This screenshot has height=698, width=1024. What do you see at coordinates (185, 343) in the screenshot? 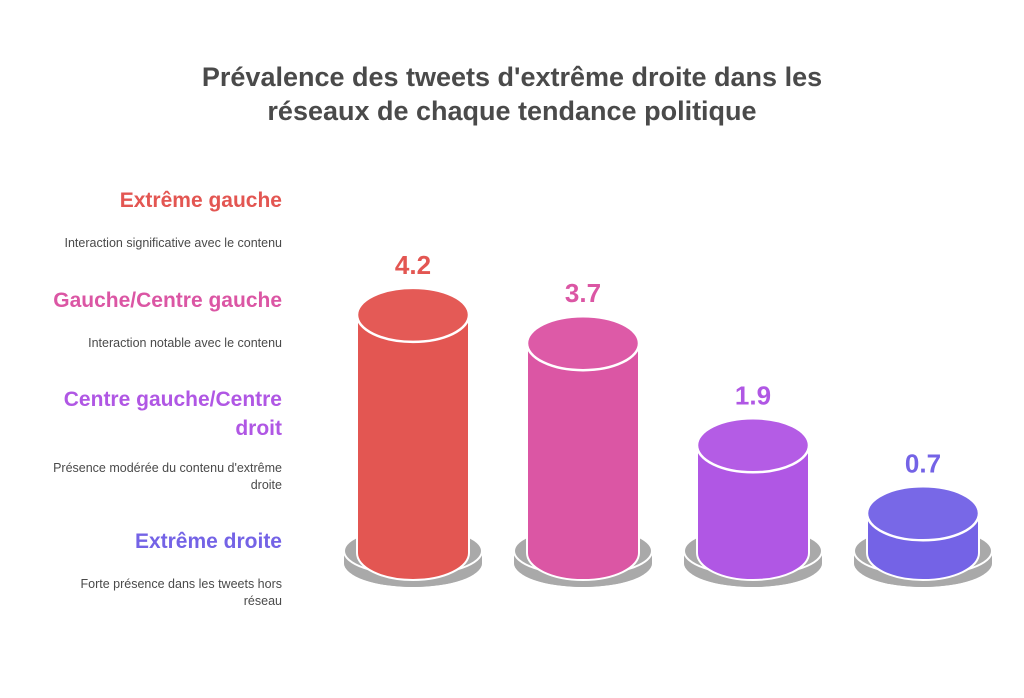
I see `legend-description: Interaction notable avec le contenu` at bounding box center [185, 343].